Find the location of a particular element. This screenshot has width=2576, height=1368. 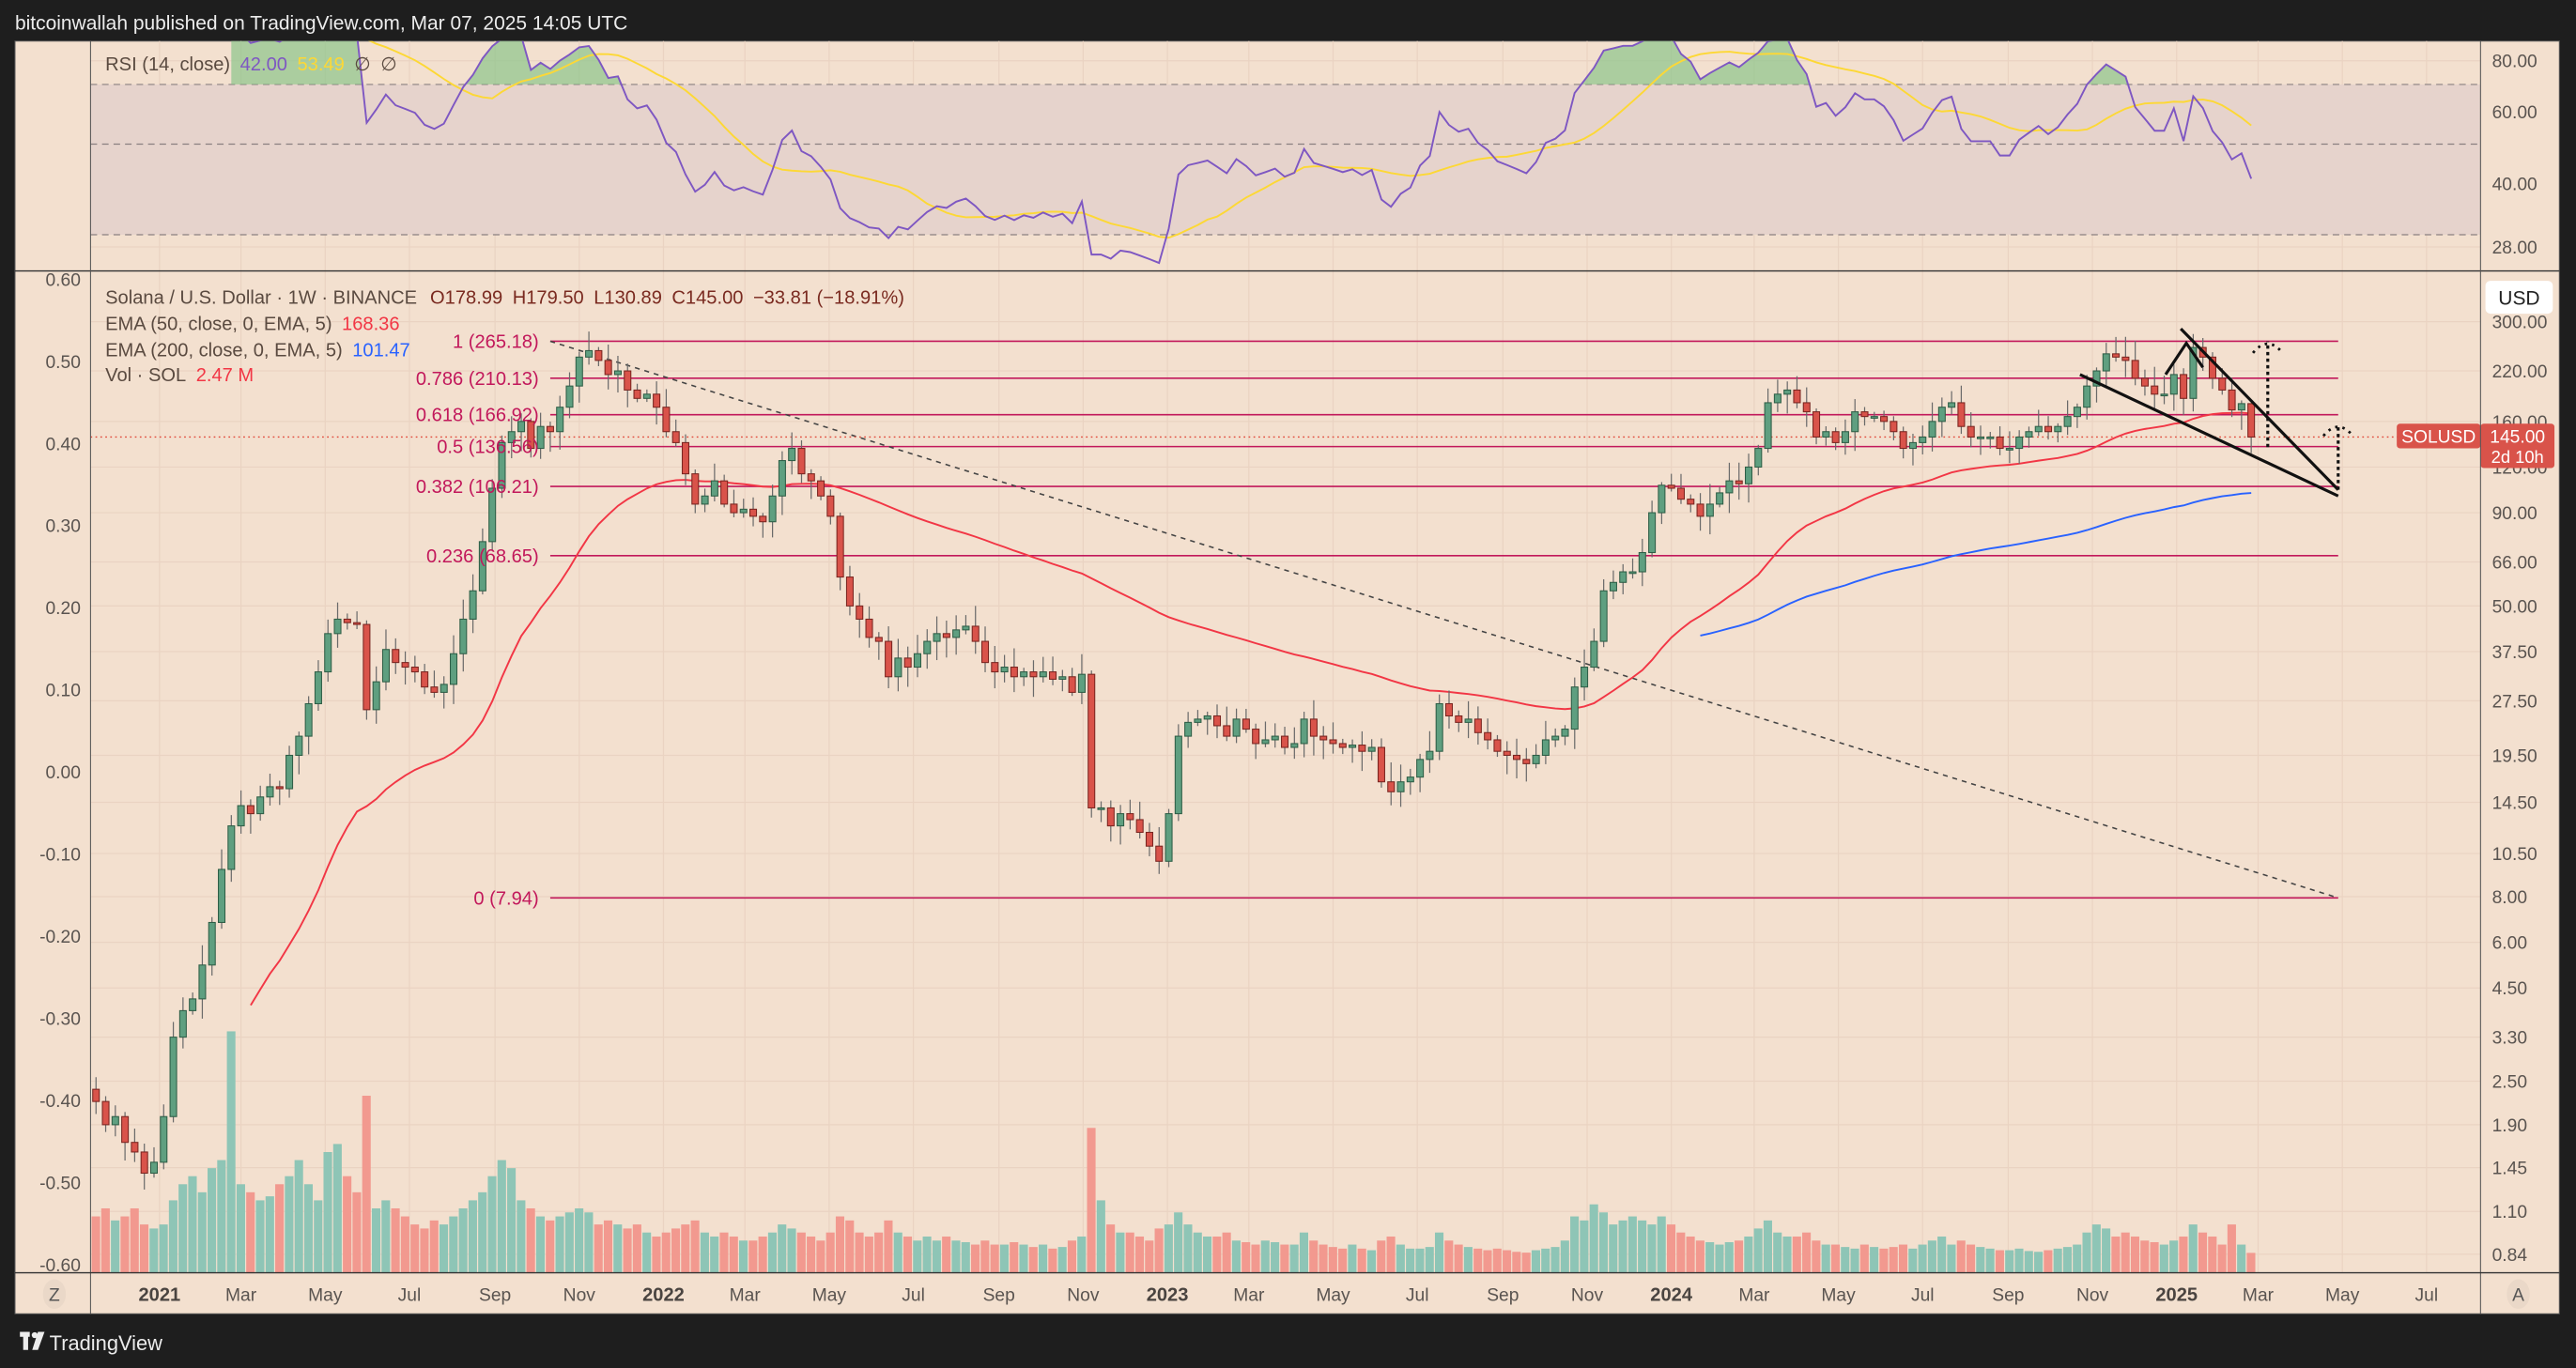

time-axis-label: 2022 is located at coordinates (663, 1294).